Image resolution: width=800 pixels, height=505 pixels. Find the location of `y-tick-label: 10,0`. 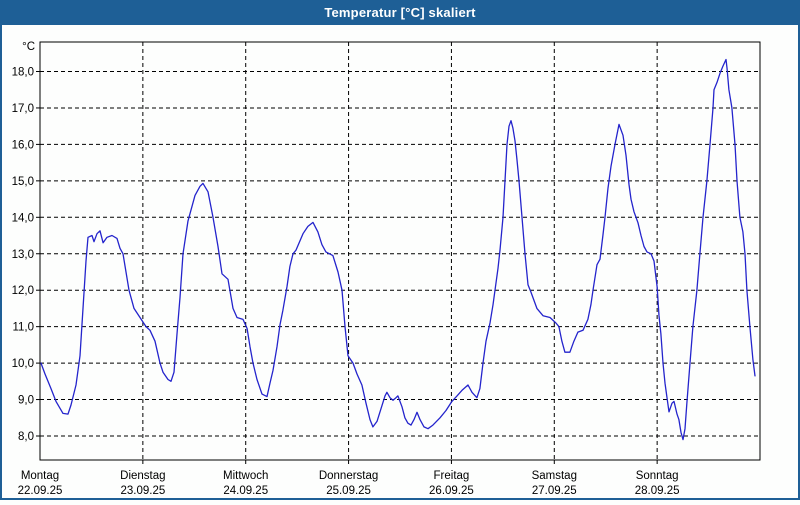

y-tick-label: 10,0 is located at coordinates (23, 364).